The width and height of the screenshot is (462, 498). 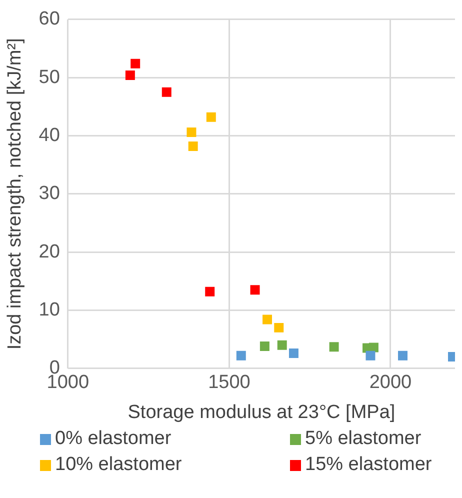 I want to click on y-tick-label: 30, so click(x=49, y=193).